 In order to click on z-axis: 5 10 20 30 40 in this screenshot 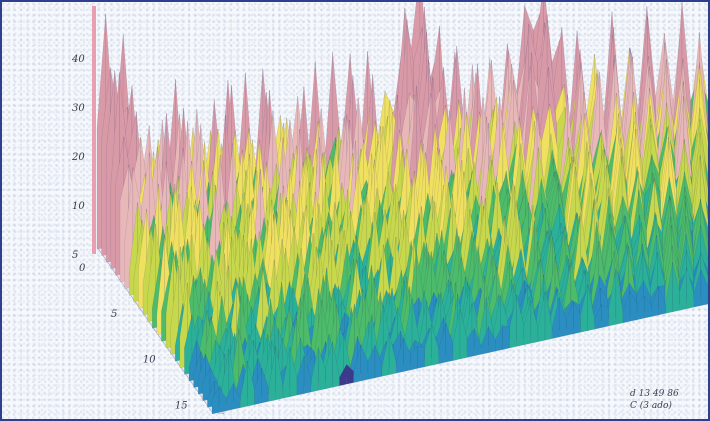, I will do `click(83, 133)`.